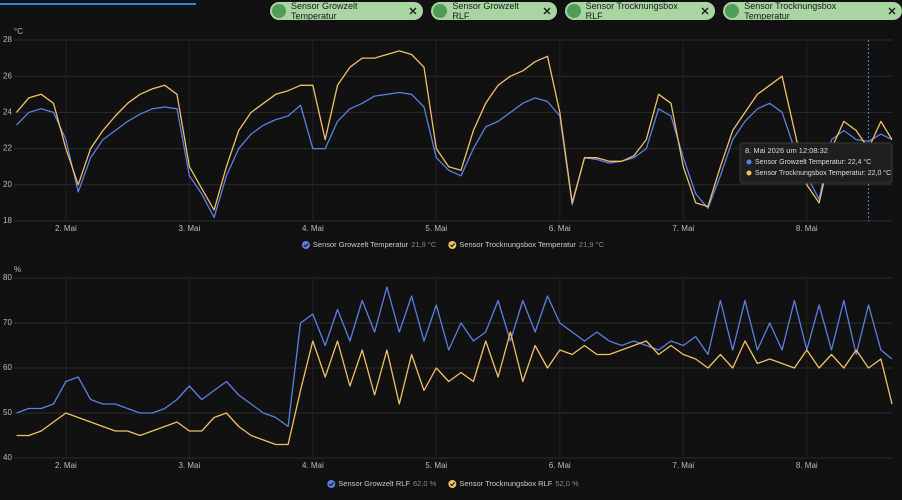 This screenshot has width=902, height=500. What do you see at coordinates (17, 269) in the screenshot?
I see `y-unit: %` at bounding box center [17, 269].